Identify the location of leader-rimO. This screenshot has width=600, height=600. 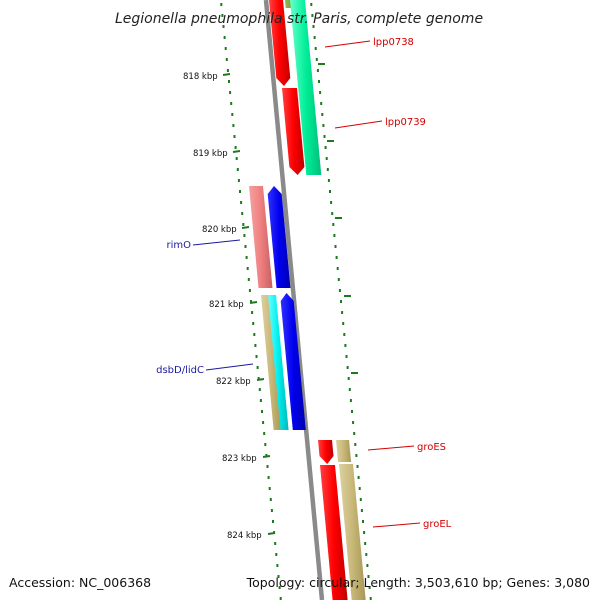
(216, 242).